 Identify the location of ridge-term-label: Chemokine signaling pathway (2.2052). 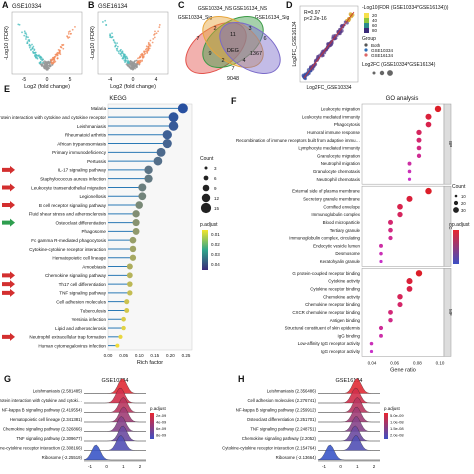
(279, 438).